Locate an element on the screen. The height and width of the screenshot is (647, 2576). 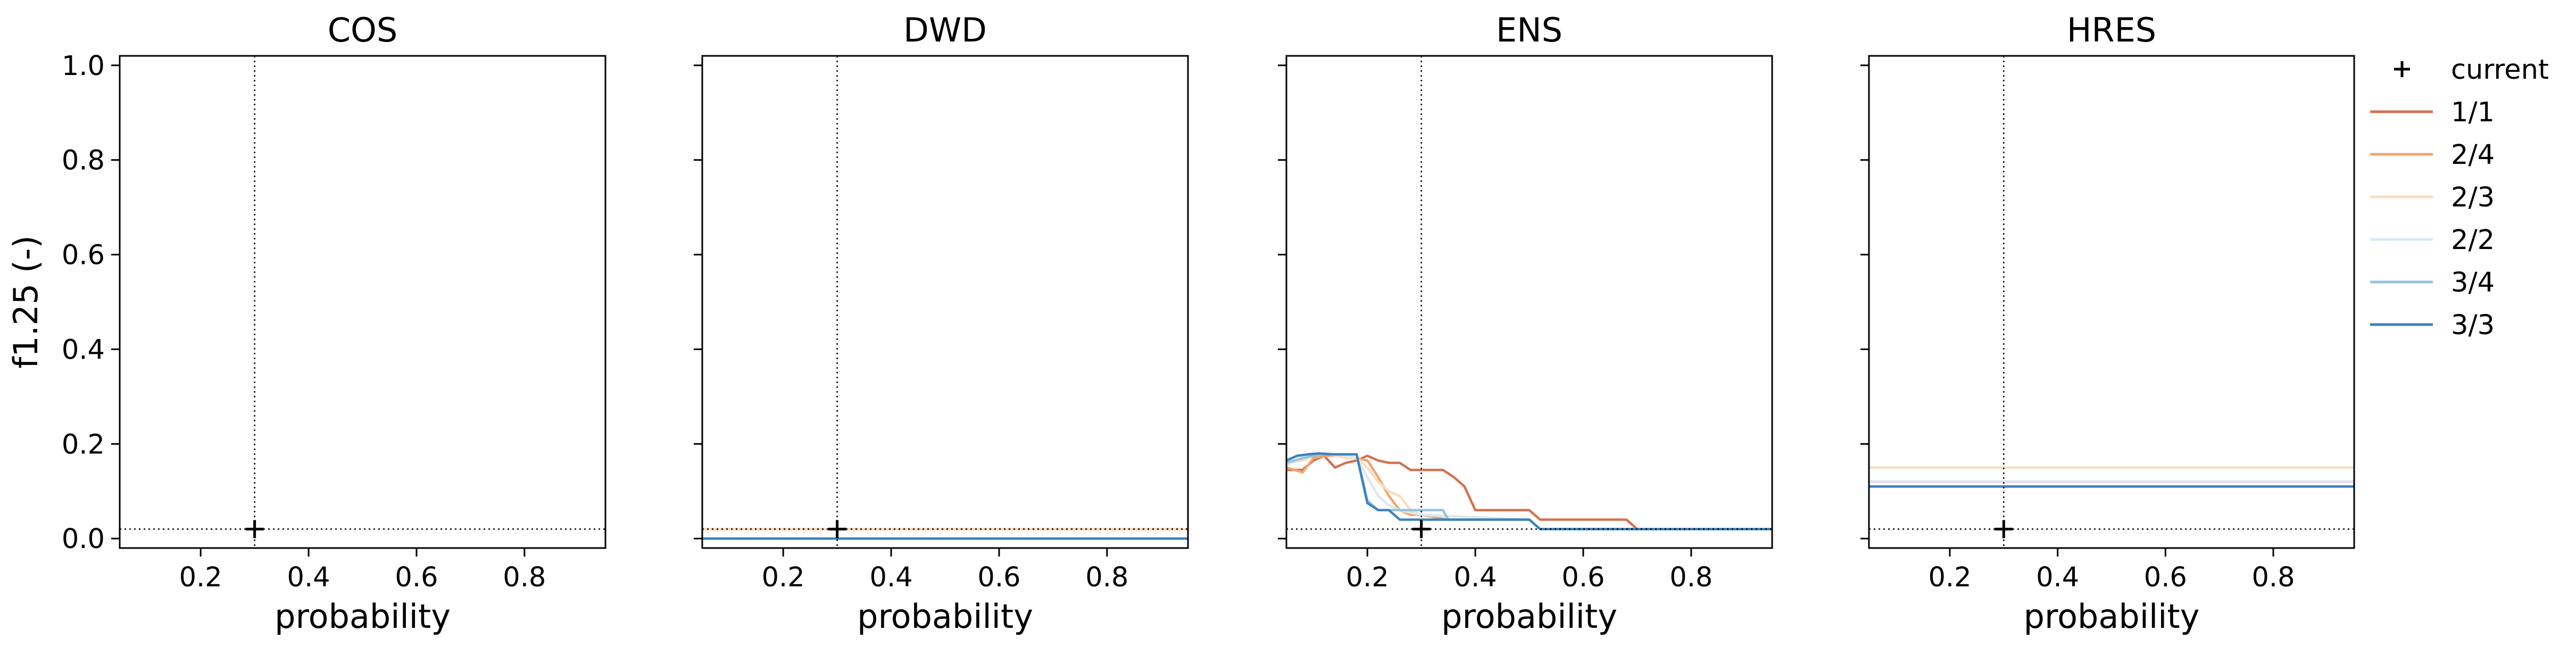
legend-entry: 2/2 is located at coordinates (2432, 240).